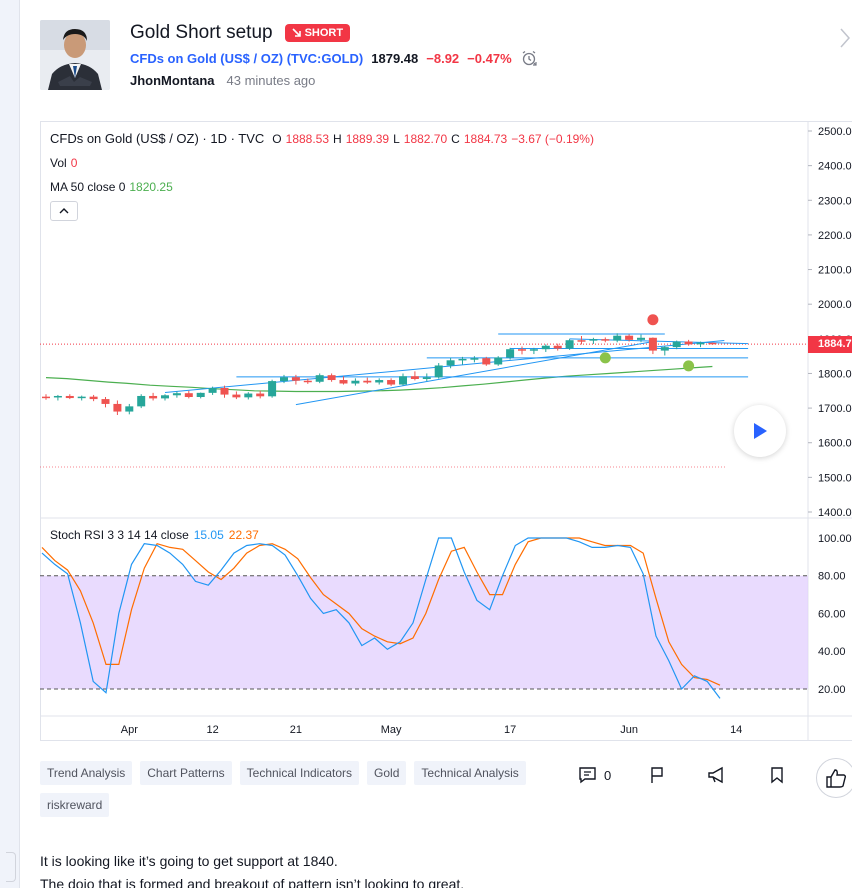 This screenshot has height=888, width=852. Describe the element at coordinates (387, 773) in the screenshot. I see `tag-gold: Gold` at that location.